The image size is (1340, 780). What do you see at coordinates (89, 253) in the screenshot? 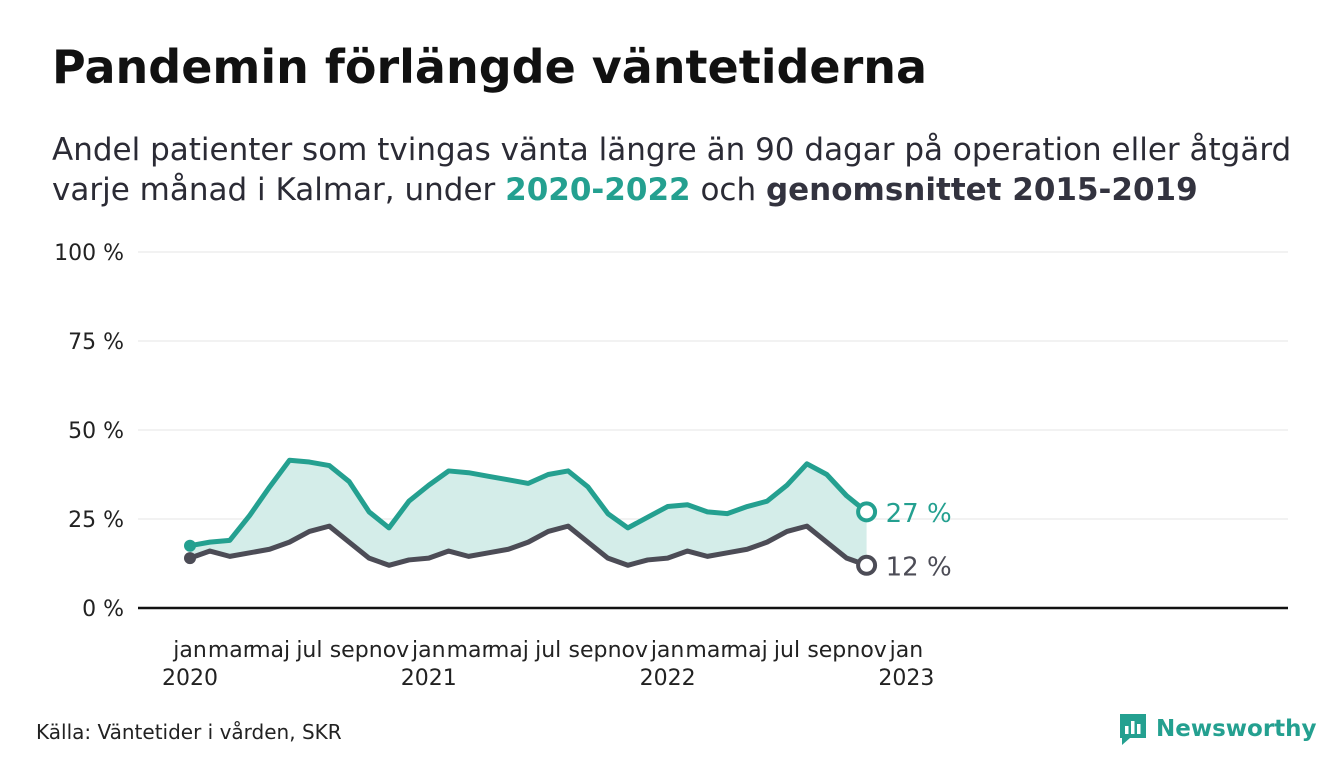
I see `y-tick-label: 100 %` at bounding box center [89, 253].